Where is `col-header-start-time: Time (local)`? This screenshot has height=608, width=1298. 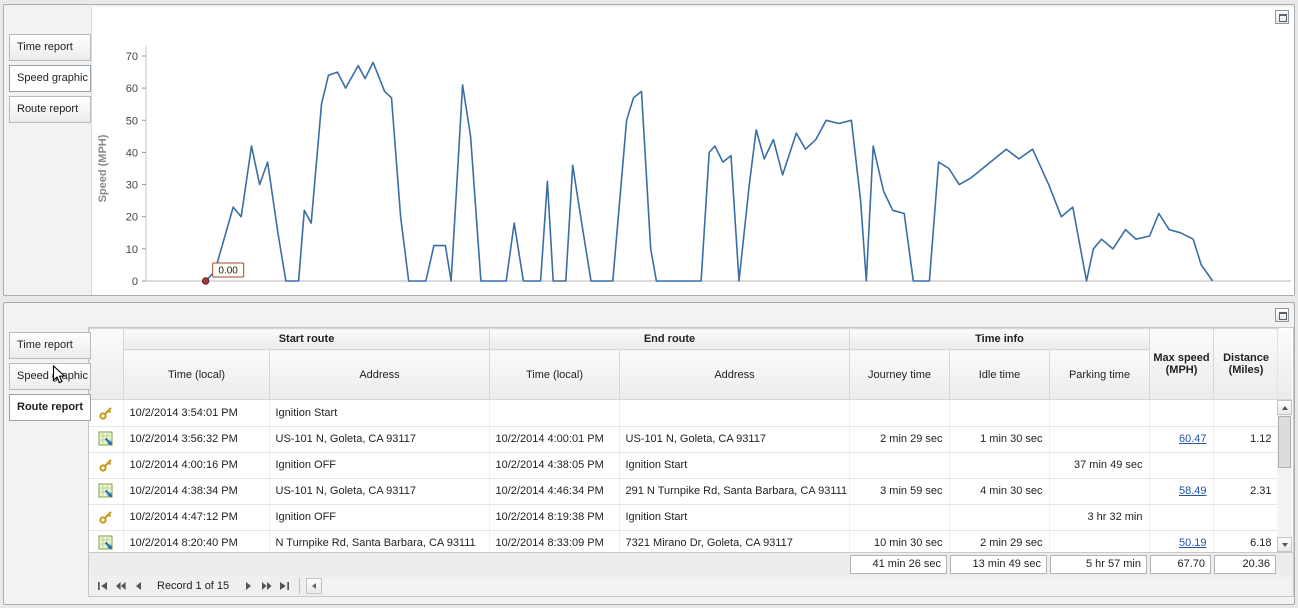 col-header-start-time: Time (local) is located at coordinates (196, 374).